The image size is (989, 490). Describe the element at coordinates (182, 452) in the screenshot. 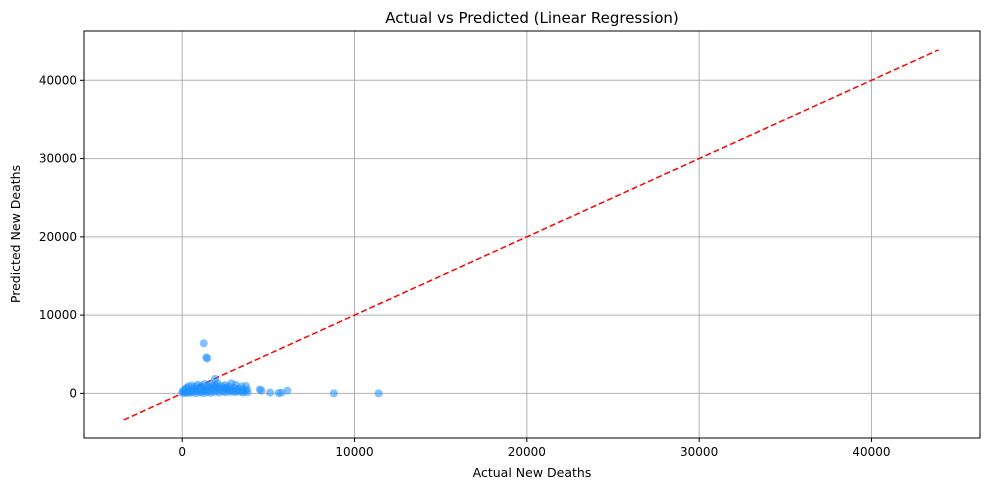

I see `x-tick-label: 0` at that location.